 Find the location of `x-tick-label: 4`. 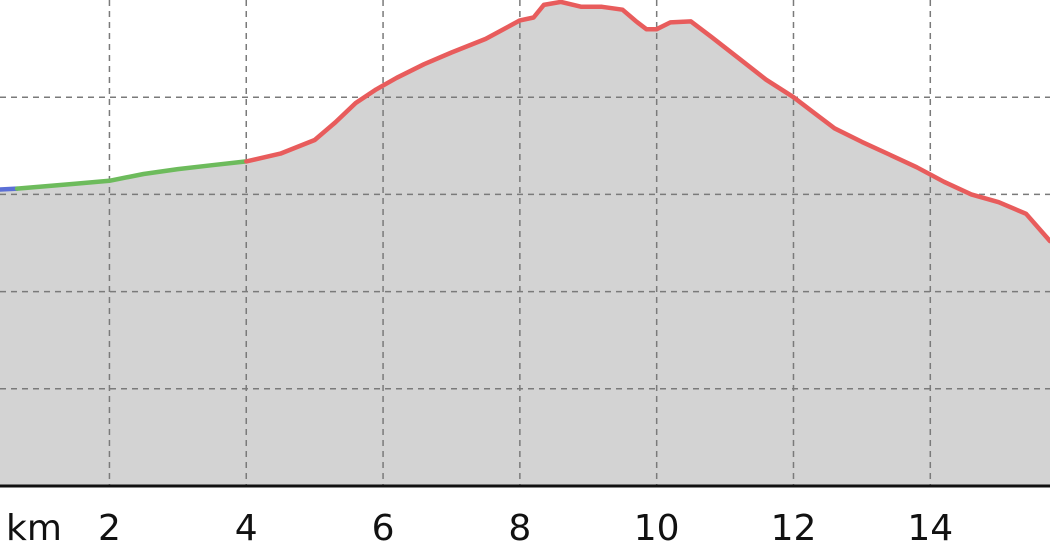

x-tick-label: 4 is located at coordinates (246, 528).